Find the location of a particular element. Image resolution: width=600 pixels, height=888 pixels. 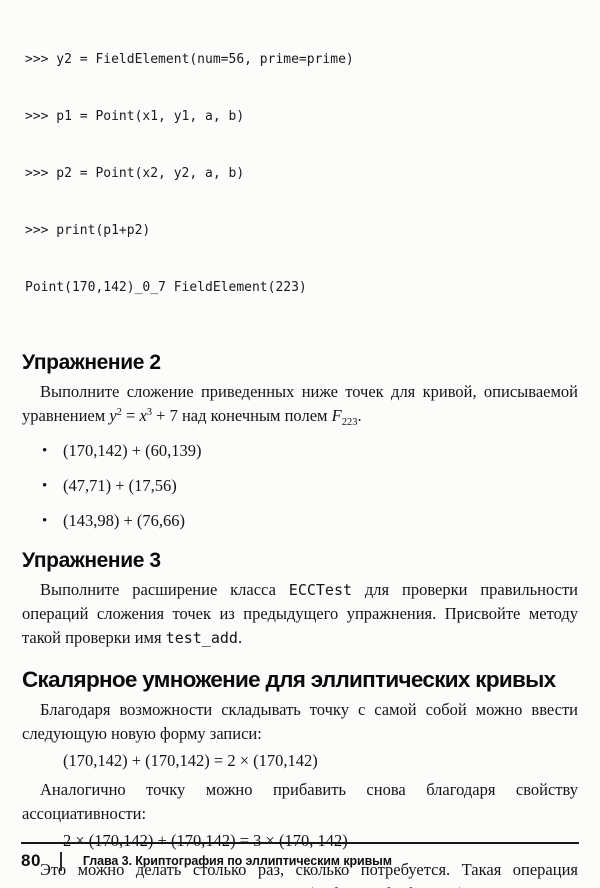

text-run: Выполните расширение класса is located at coordinates (164, 589).